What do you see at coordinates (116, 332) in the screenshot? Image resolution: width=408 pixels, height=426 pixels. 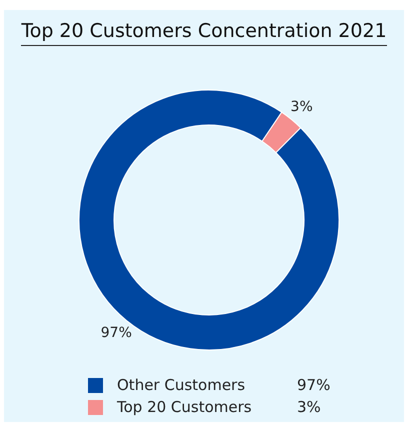 I see `data-label: 97%` at bounding box center [116, 332].